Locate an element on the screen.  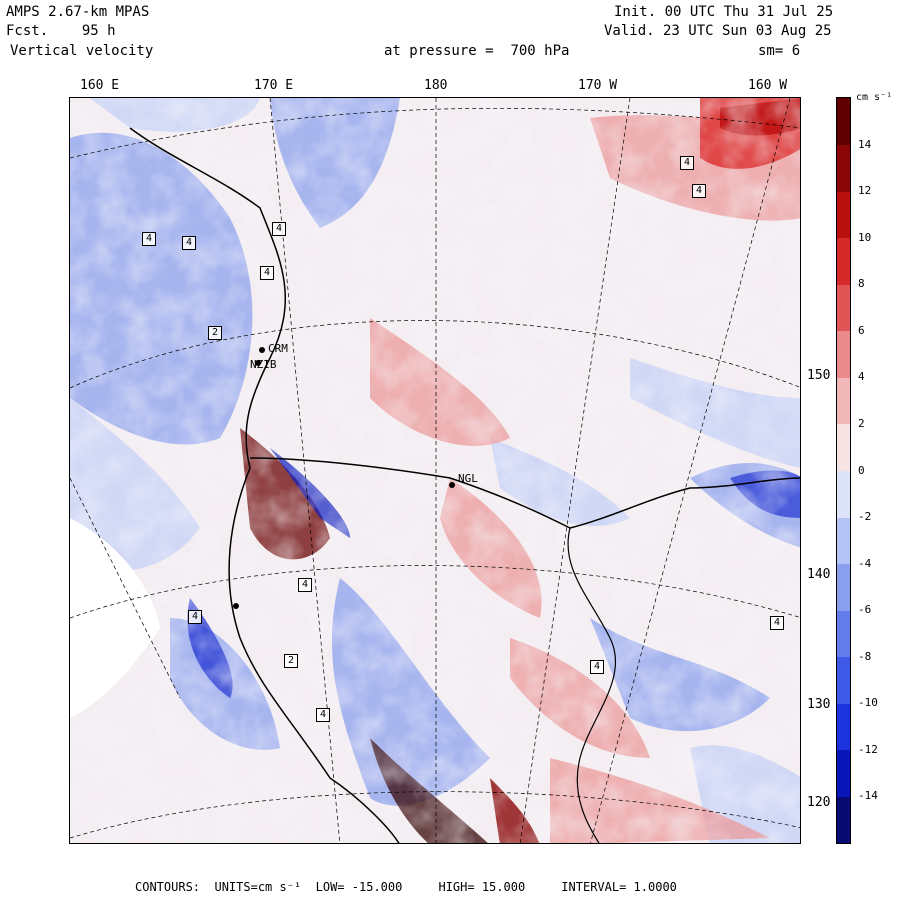
pressure-level: at pressure = 700 hPa is located at coordinates (476, 51).